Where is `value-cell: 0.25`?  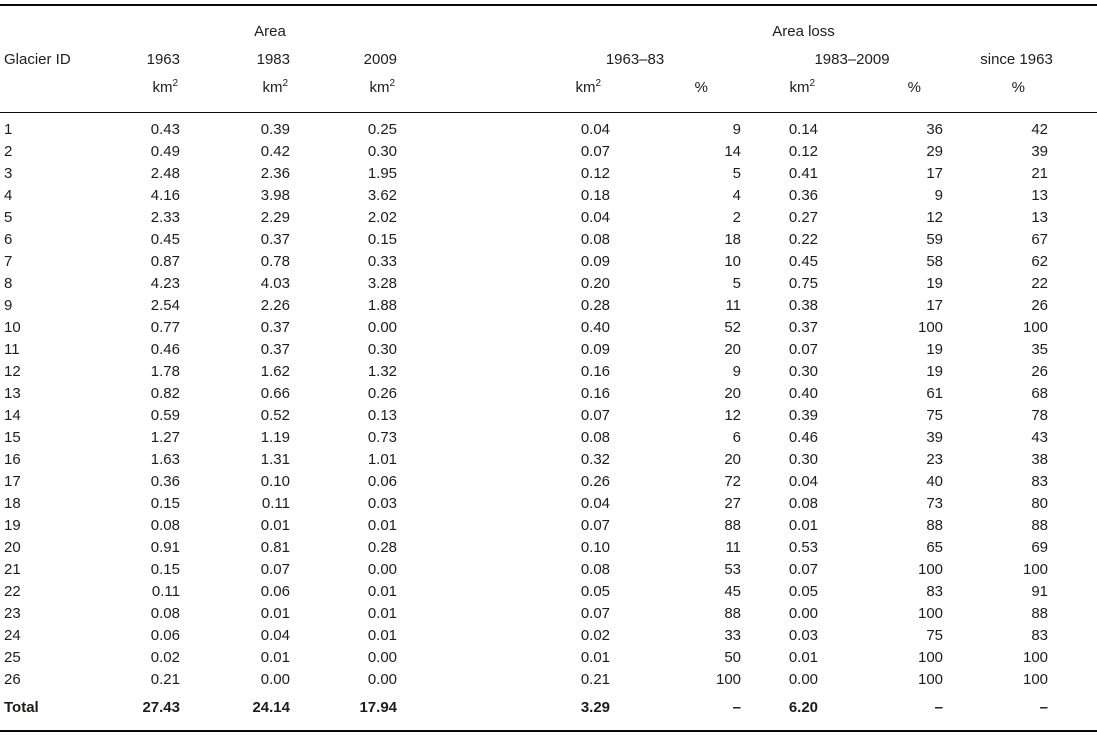
value-cell: 0.25 is located at coordinates (382, 129).